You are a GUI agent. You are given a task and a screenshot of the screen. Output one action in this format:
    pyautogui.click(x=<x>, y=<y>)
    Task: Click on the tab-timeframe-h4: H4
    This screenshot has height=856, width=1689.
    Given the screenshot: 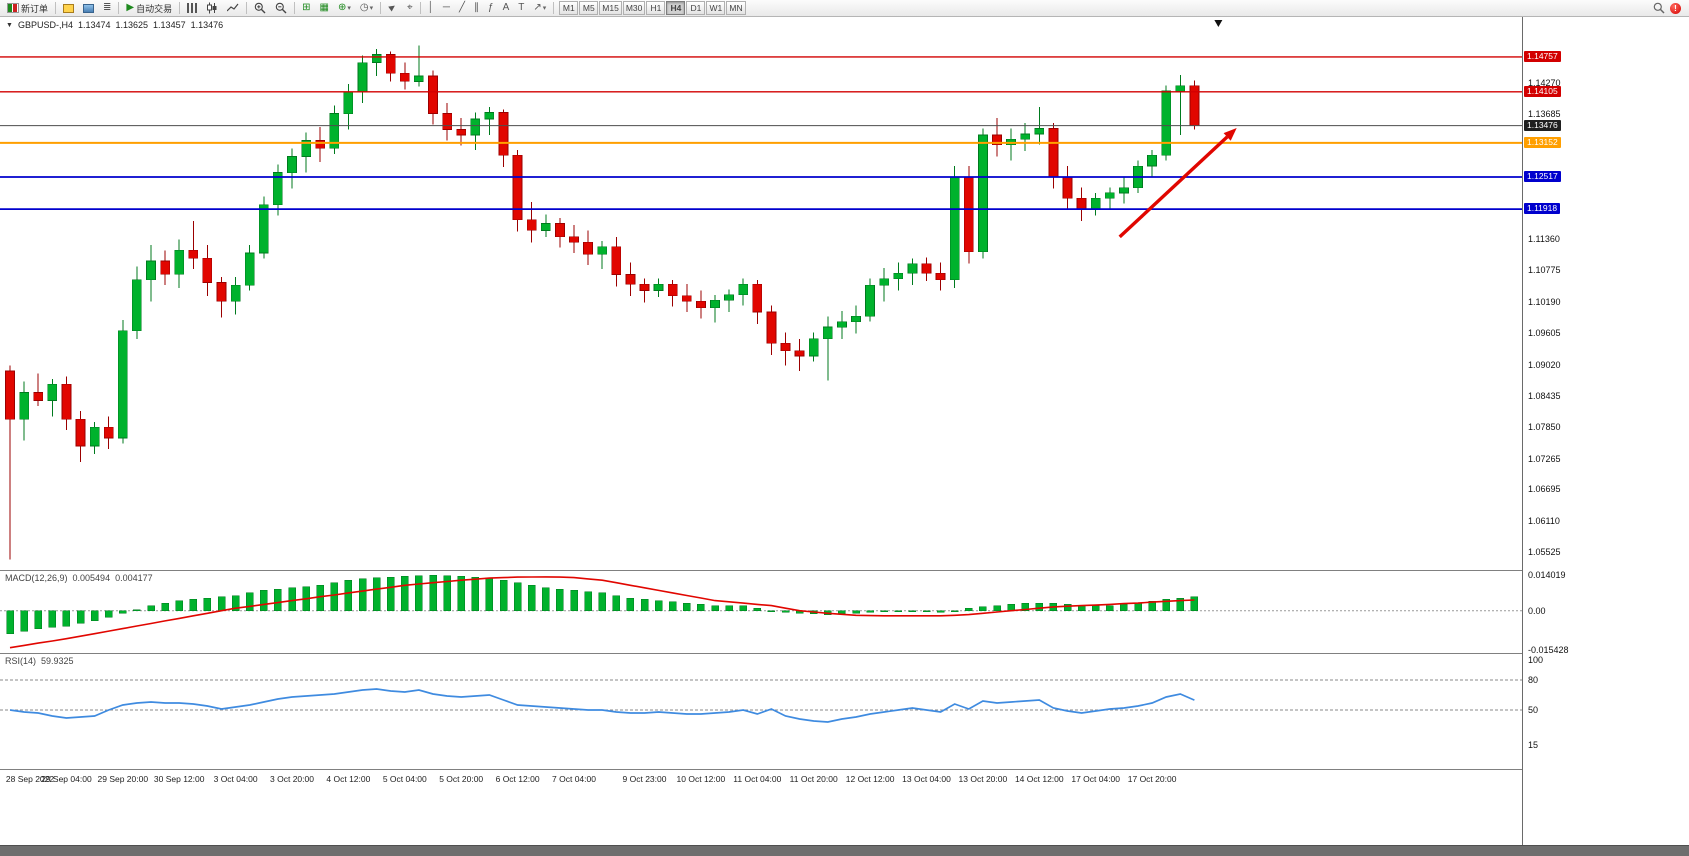 What is the action you would take?
    pyautogui.click(x=676, y=8)
    